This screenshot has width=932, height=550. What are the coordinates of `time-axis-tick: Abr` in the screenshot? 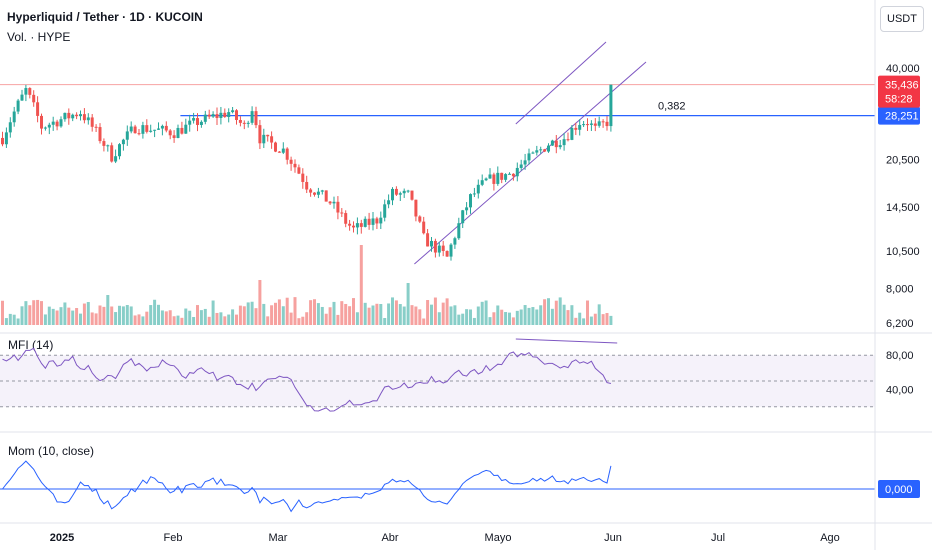 It's located at (389, 538).